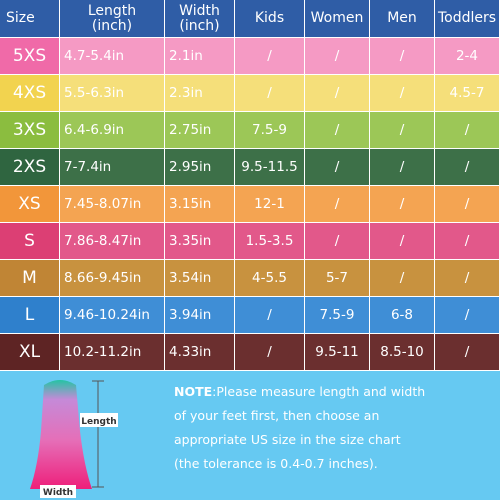 The height and width of the screenshot is (500, 500). I want to click on size-cell: XL, so click(30, 352).